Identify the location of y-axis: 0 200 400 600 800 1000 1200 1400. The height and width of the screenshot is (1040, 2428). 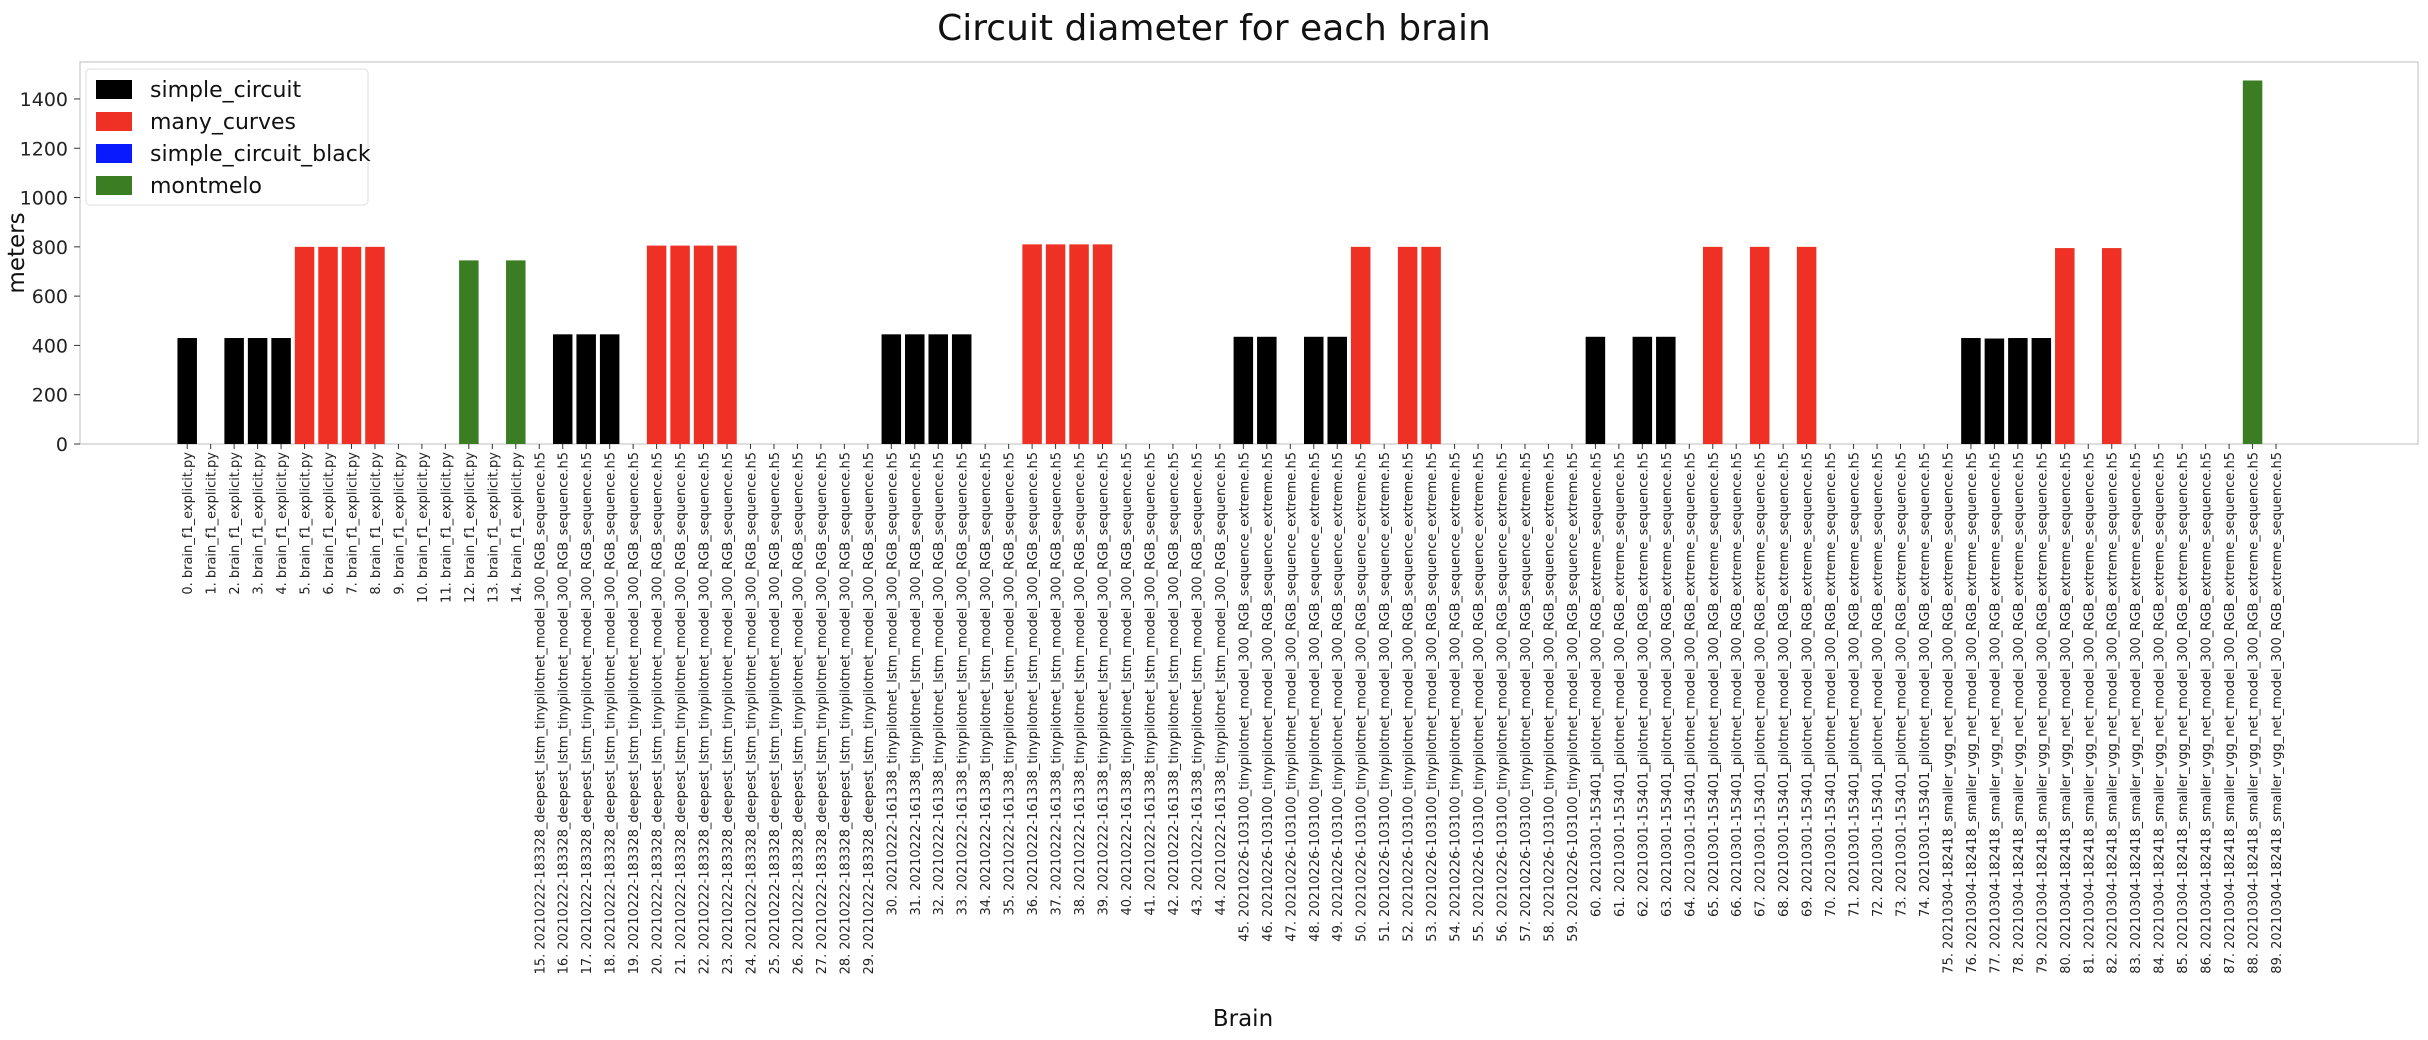
(50, 272).